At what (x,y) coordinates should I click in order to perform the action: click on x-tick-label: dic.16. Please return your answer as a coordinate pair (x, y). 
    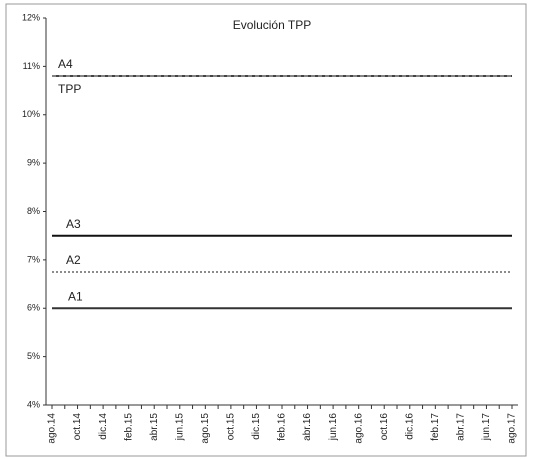
    Looking at the image, I should click on (409, 426).